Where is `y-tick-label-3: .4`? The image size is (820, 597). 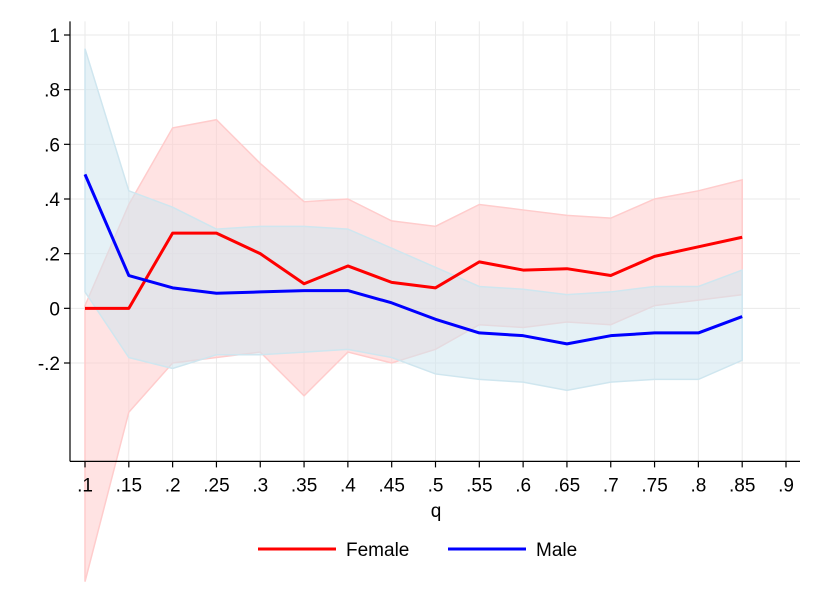
y-tick-label-3: .4 is located at coordinates (52, 200).